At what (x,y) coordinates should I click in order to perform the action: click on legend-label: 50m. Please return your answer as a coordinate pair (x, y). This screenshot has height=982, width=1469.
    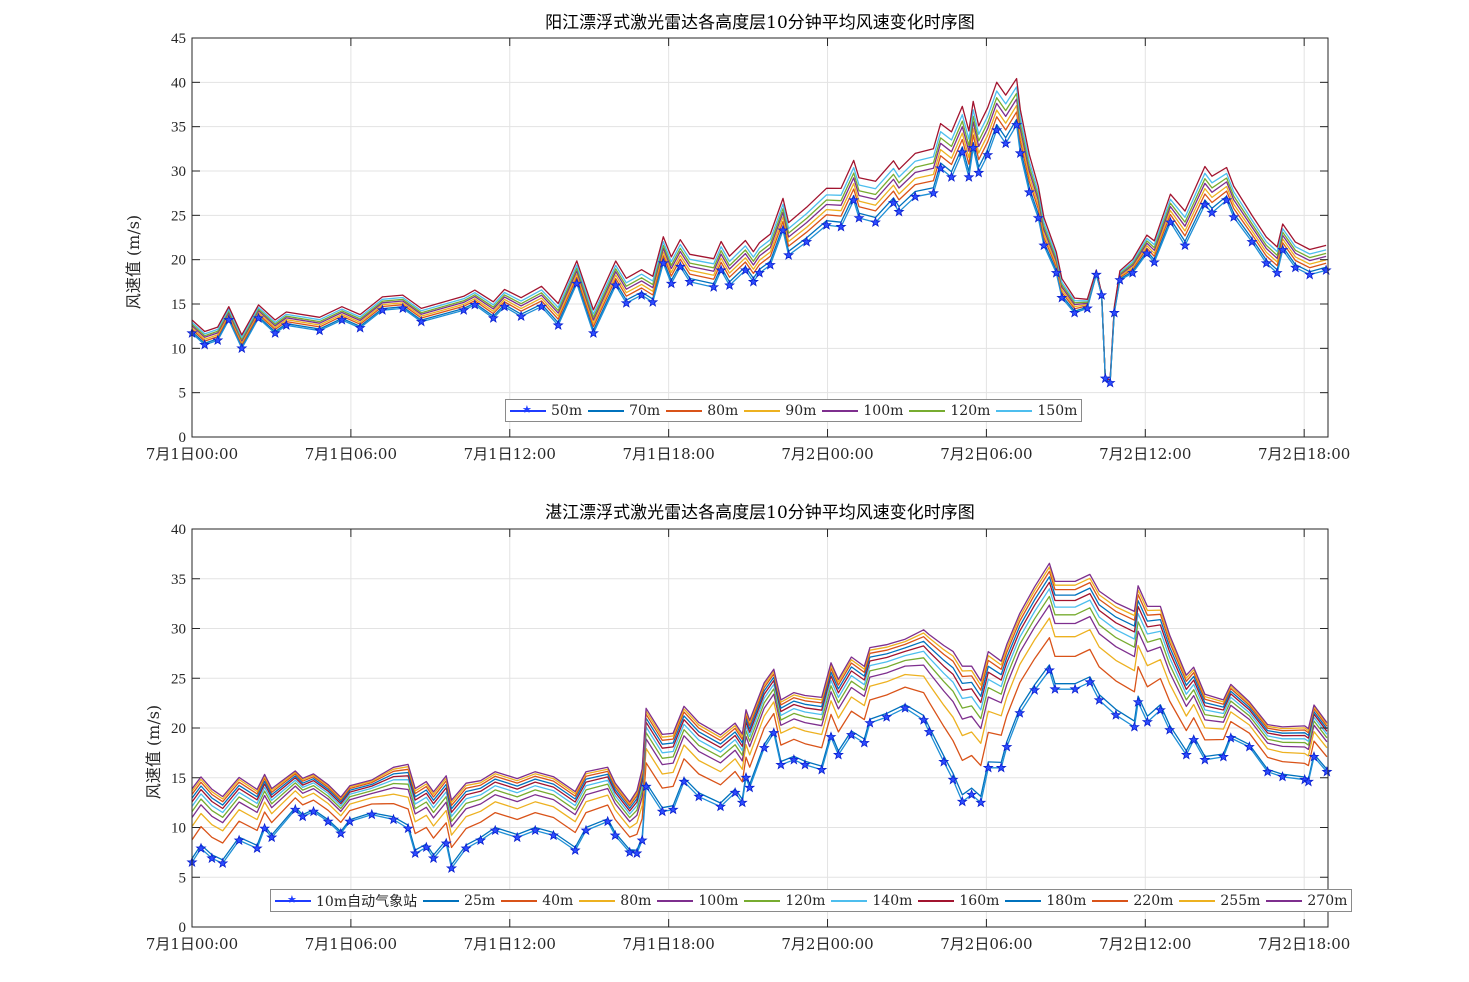
    Looking at the image, I should click on (567, 410).